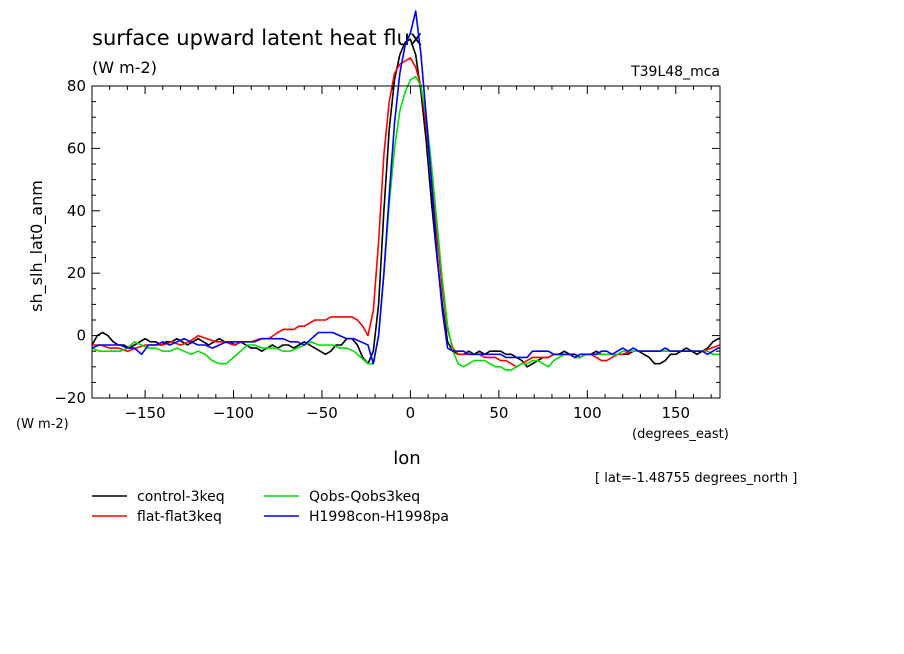 This screenshot has height=654, width=904. Describe the element at coordinates (37, 246) in the screenshot. I see `y-axis-label: sh_slh_lat0_anm` at that location.